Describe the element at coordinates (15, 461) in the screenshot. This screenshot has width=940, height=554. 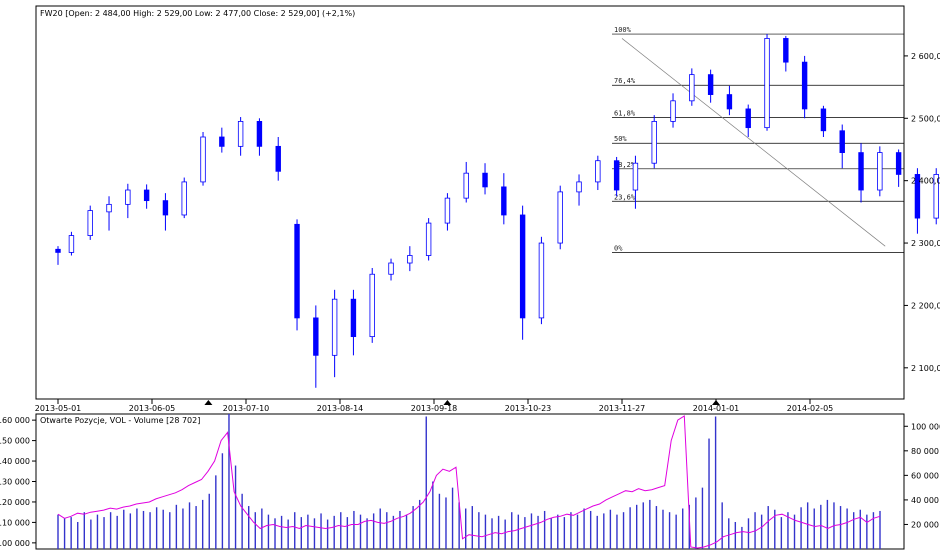
I see `oi-tick-label: 140 000` at that location.